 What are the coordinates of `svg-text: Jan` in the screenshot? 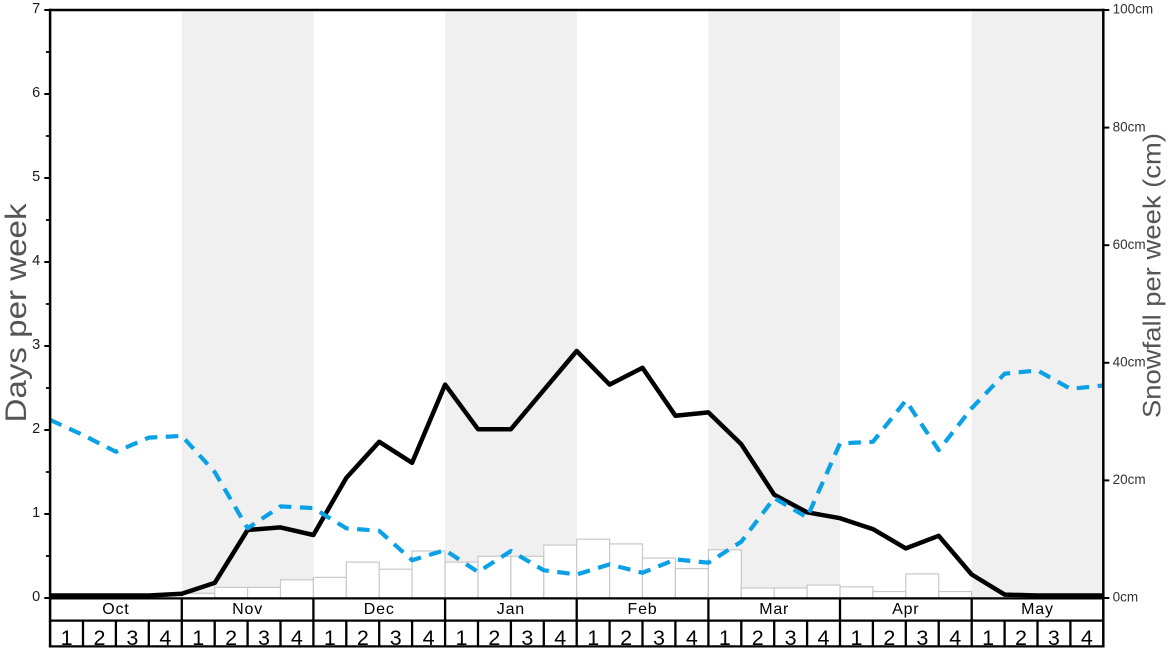 It's located at (511, 609).